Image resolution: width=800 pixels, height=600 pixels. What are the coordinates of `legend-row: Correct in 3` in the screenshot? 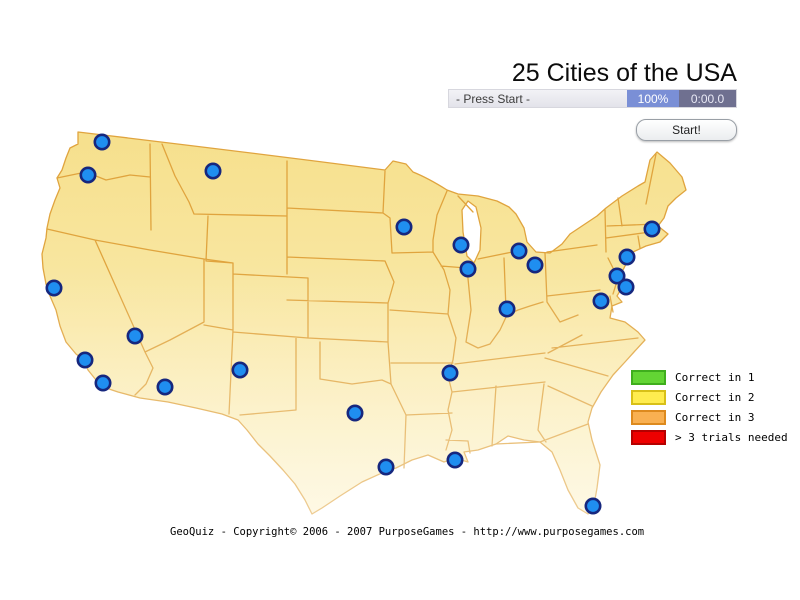 It's located at (709, 417).